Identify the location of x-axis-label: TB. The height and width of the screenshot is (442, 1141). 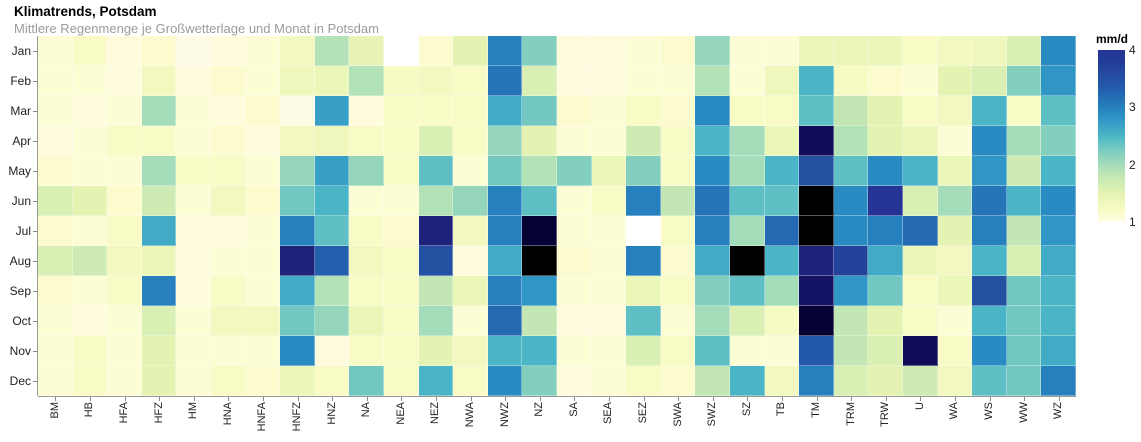
(781, 409).